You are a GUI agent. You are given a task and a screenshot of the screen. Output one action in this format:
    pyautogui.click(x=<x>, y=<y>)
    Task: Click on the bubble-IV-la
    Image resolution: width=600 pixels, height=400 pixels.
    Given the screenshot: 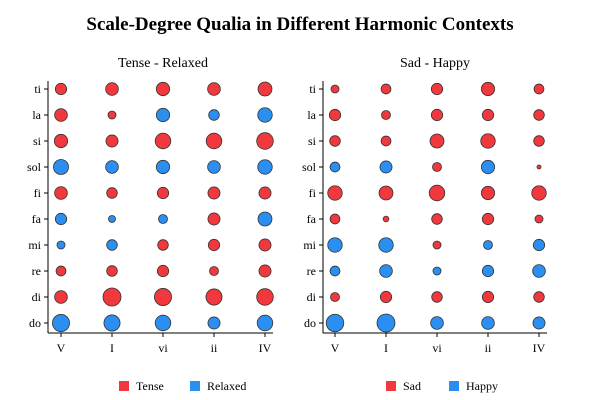 What is the action you would take?
    pyautogui.click(x=539, y=115)
    